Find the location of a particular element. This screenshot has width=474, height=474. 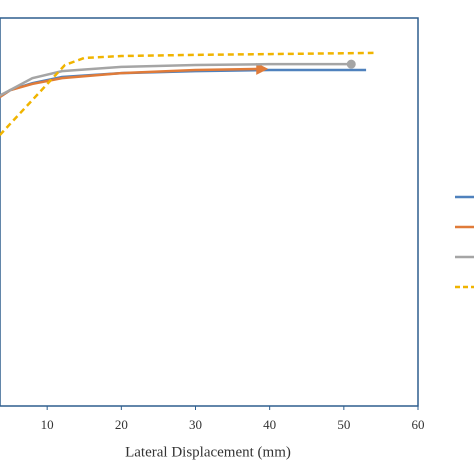

x-tick-label: 20 is located at coordinates (121, 424).